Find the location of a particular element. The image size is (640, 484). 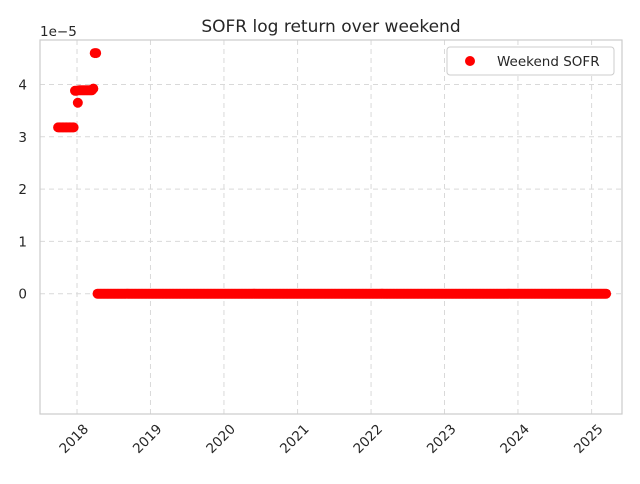

y-tick-label: 4 is located at coordinates (22, 85).